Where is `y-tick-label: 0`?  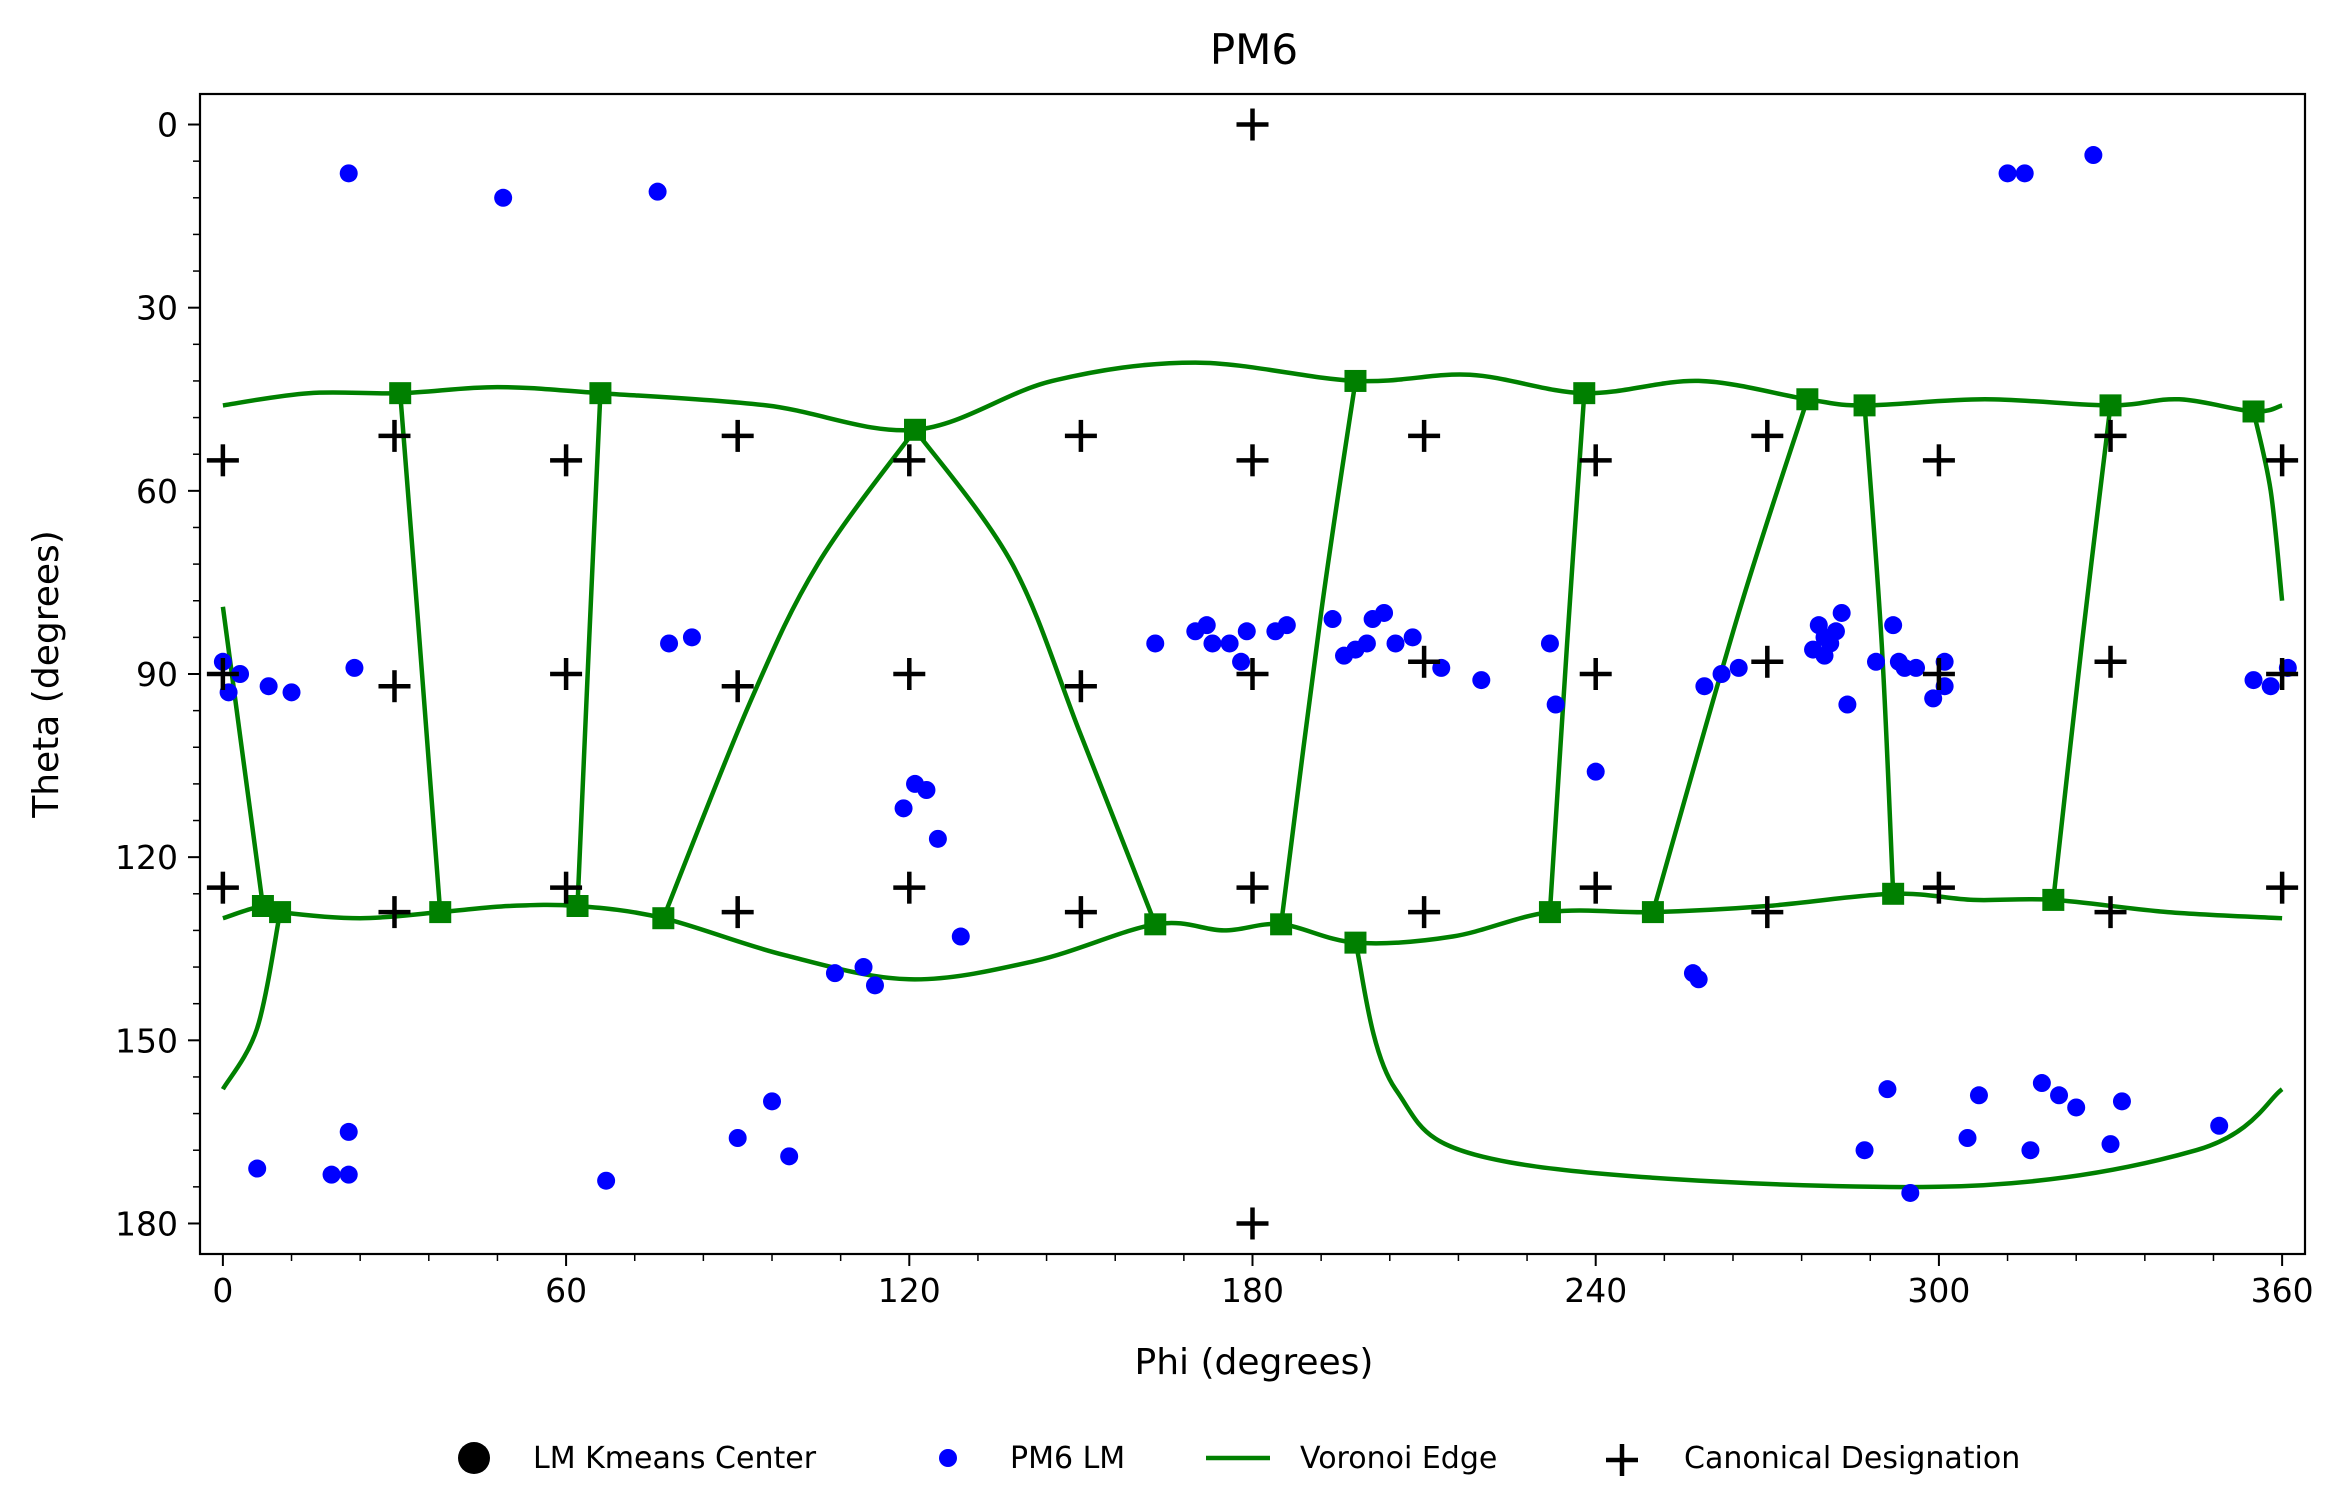 y-tick-label: 0 is located at coordinates (167, 125).